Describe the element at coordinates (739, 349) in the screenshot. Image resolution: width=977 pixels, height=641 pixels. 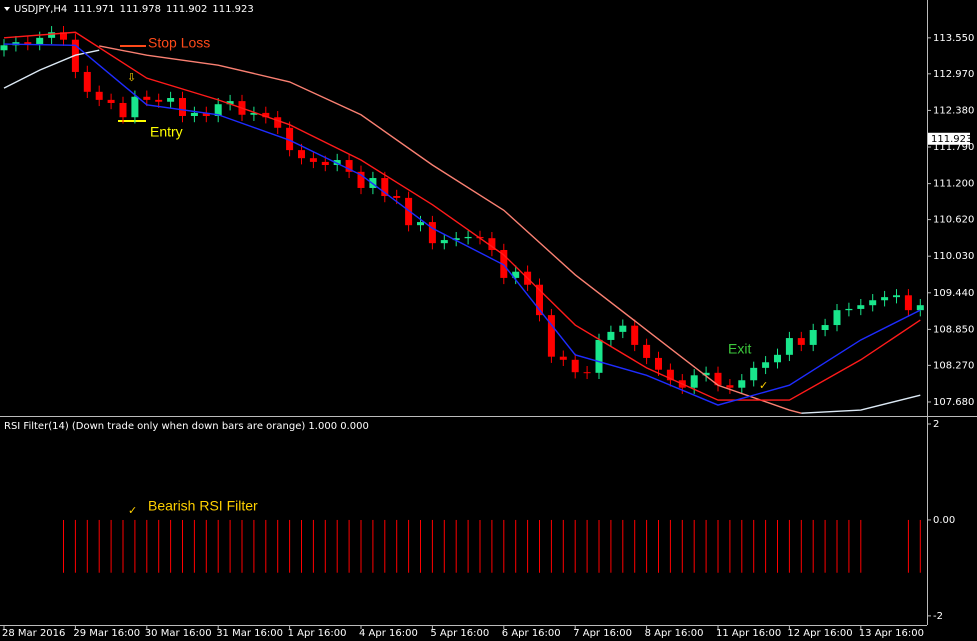
I see `annotation: Exit` at that location.